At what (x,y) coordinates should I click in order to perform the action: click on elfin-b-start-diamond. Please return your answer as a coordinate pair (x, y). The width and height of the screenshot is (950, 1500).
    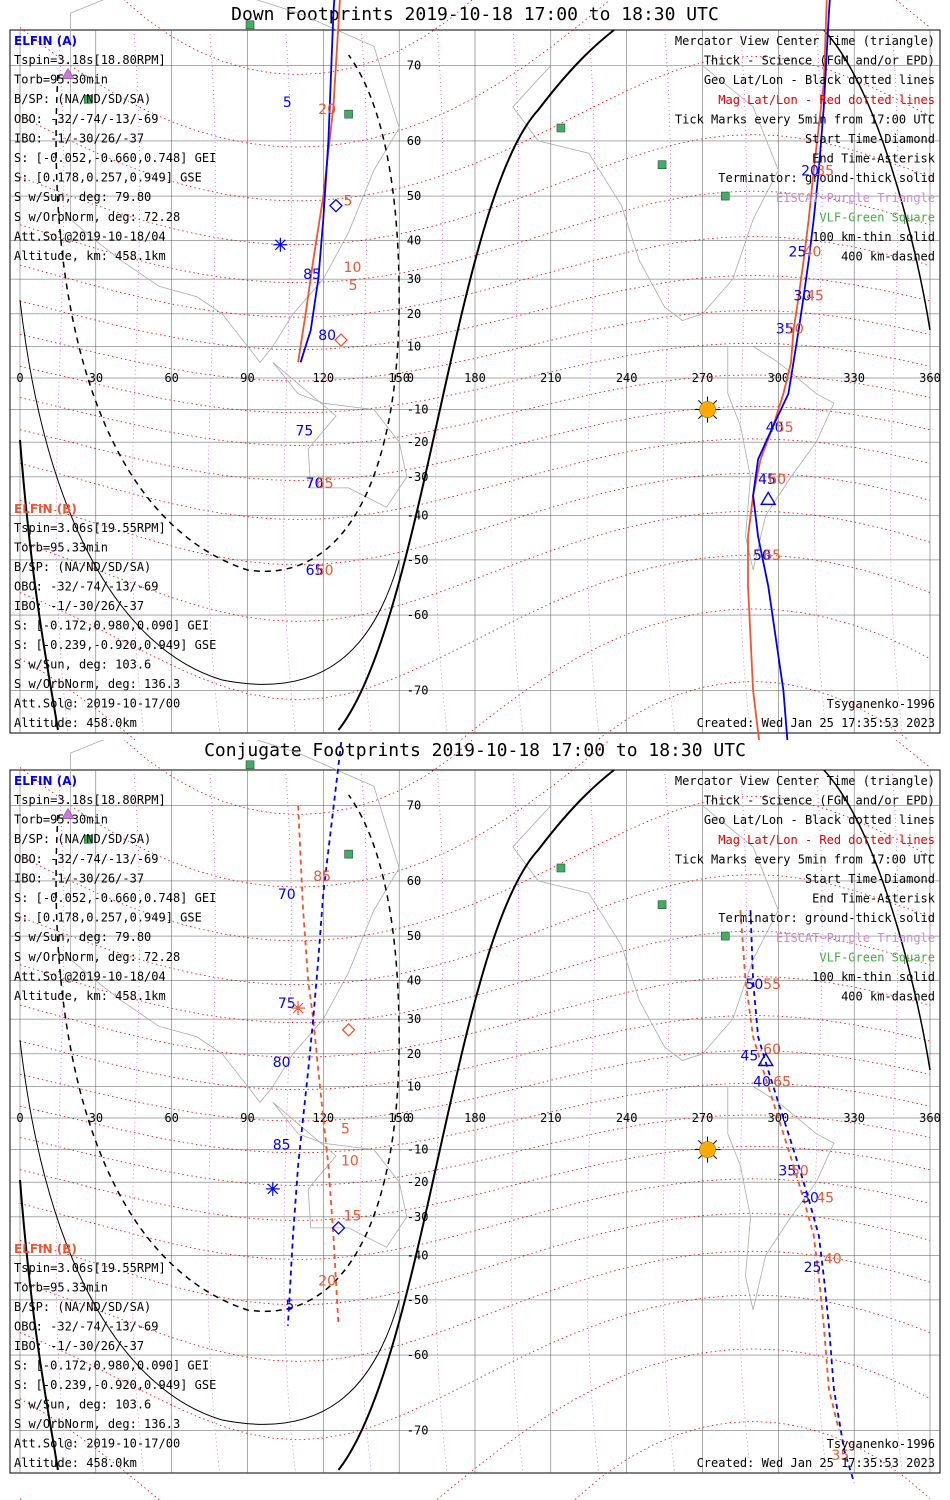
    Looking at the image, I should click on (341, 340).